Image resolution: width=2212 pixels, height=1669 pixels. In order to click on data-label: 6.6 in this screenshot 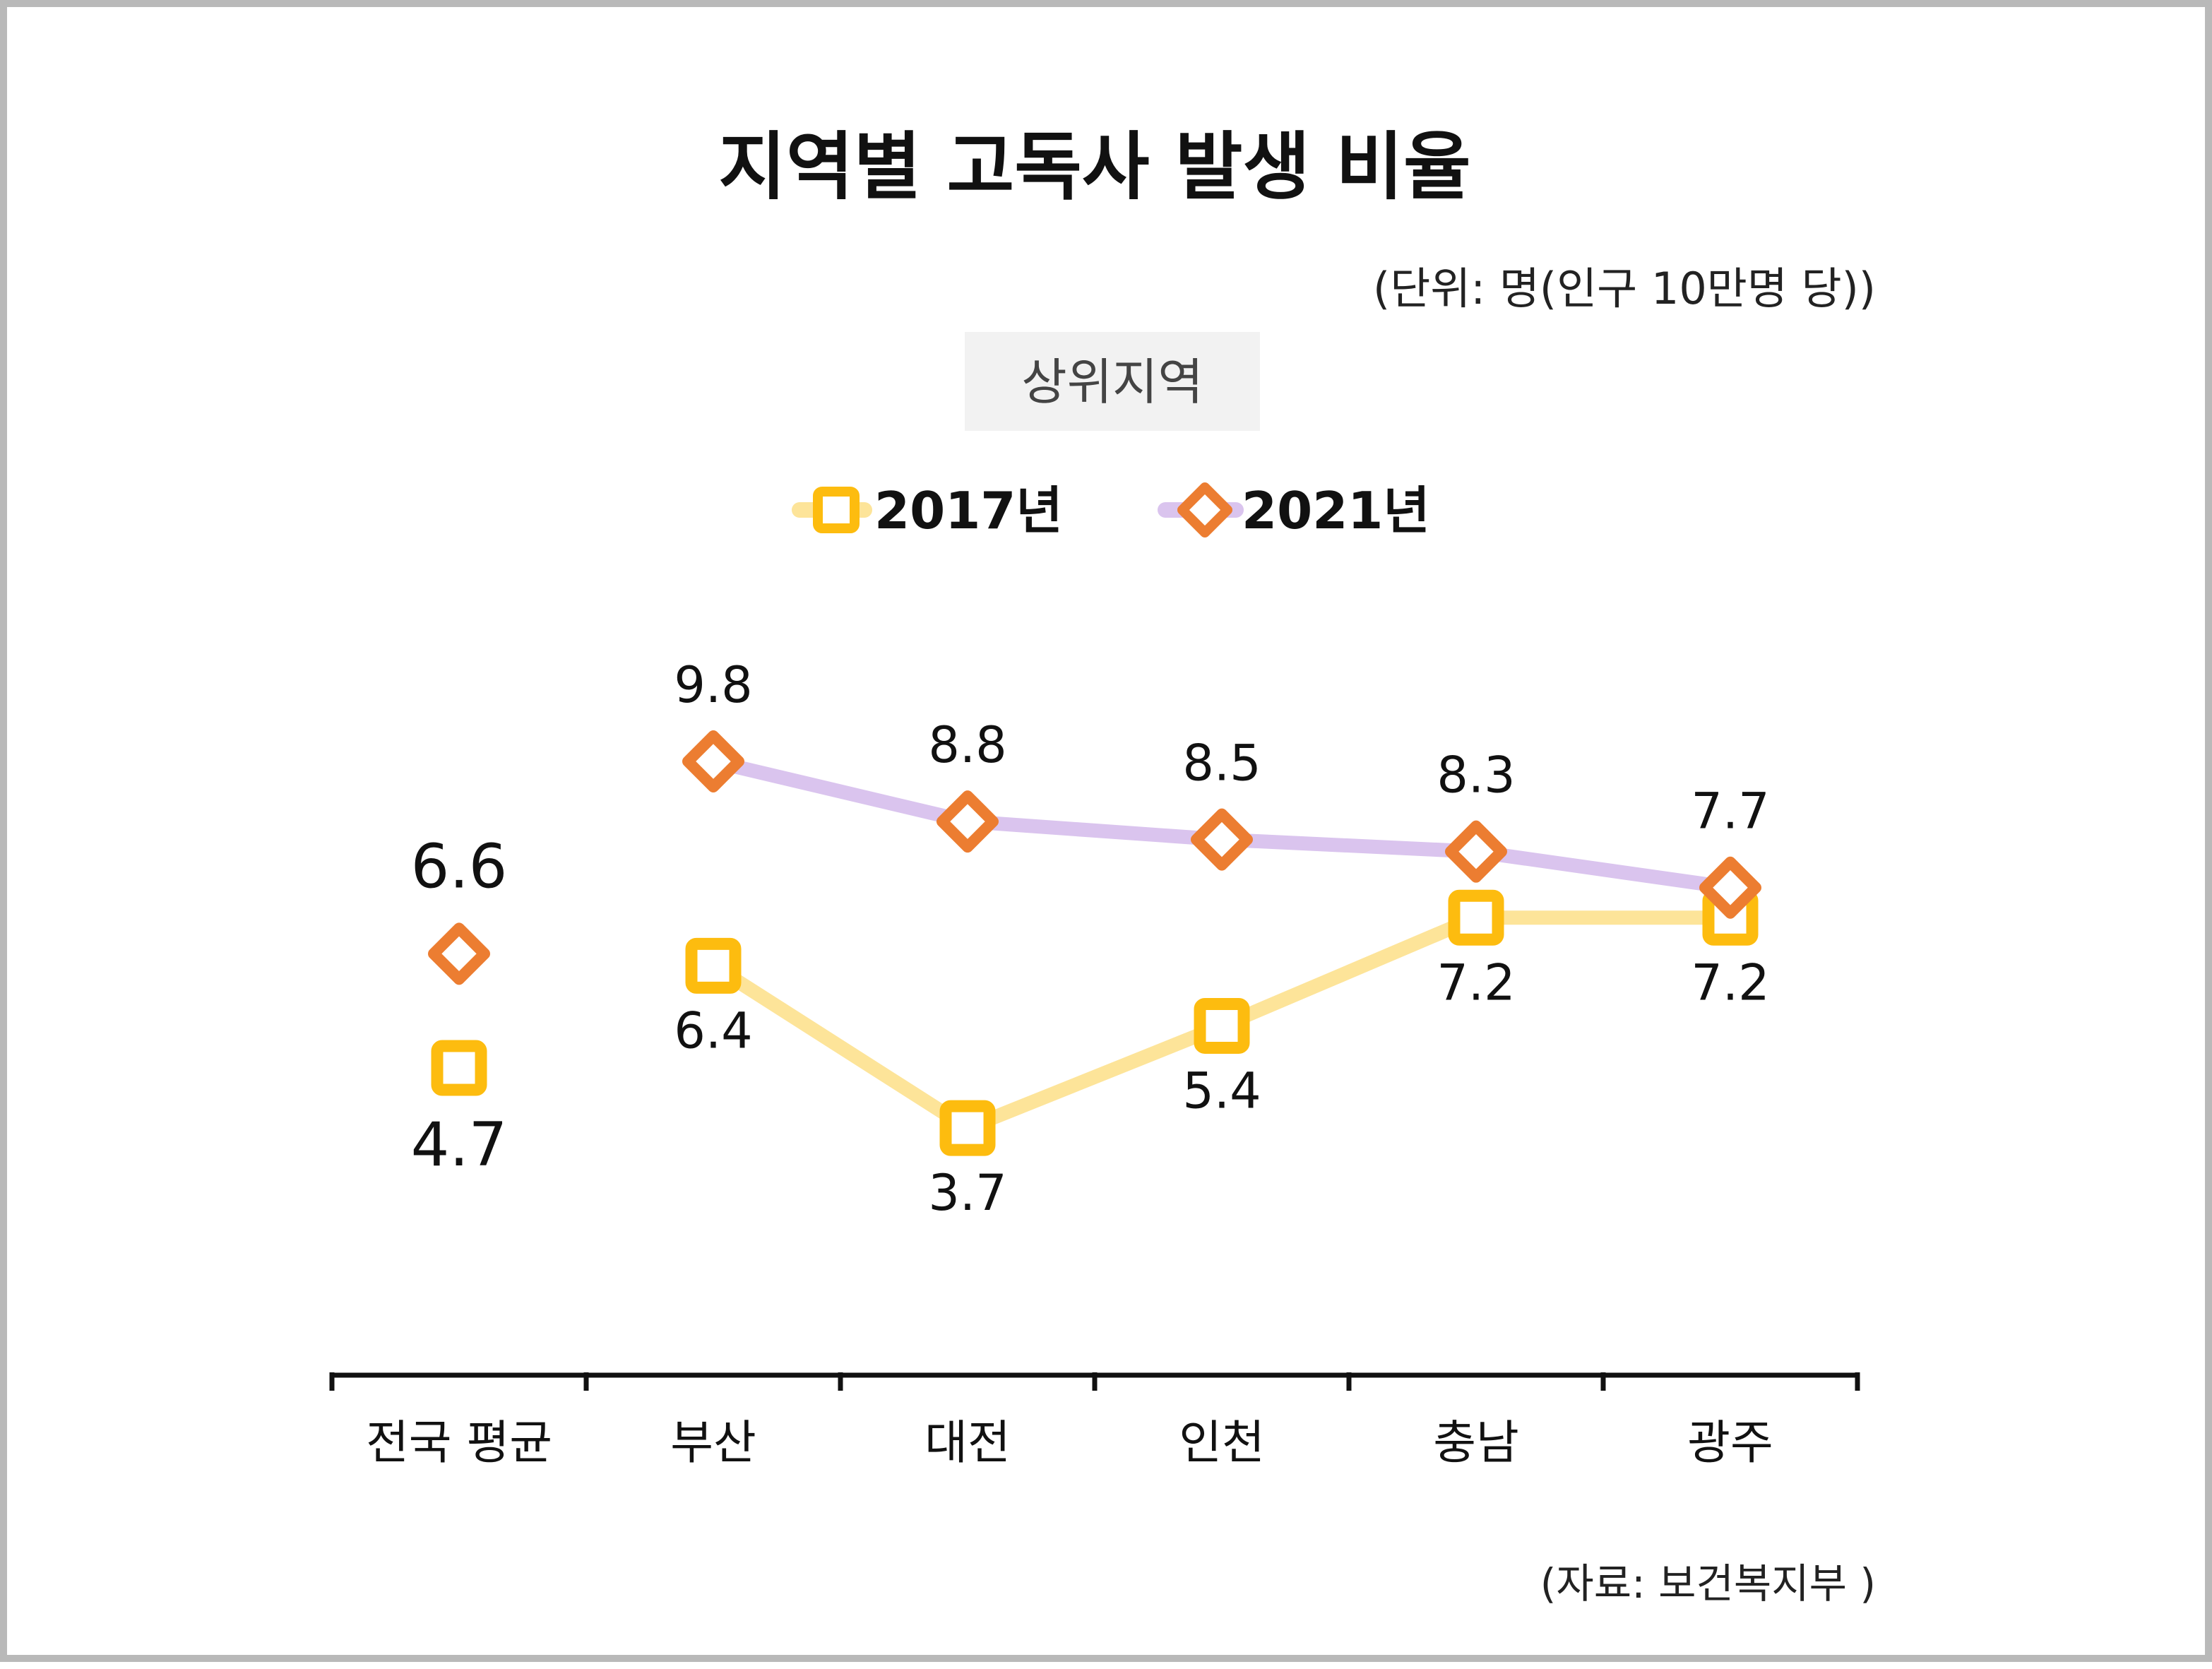, I will do `click(459, 866)`.